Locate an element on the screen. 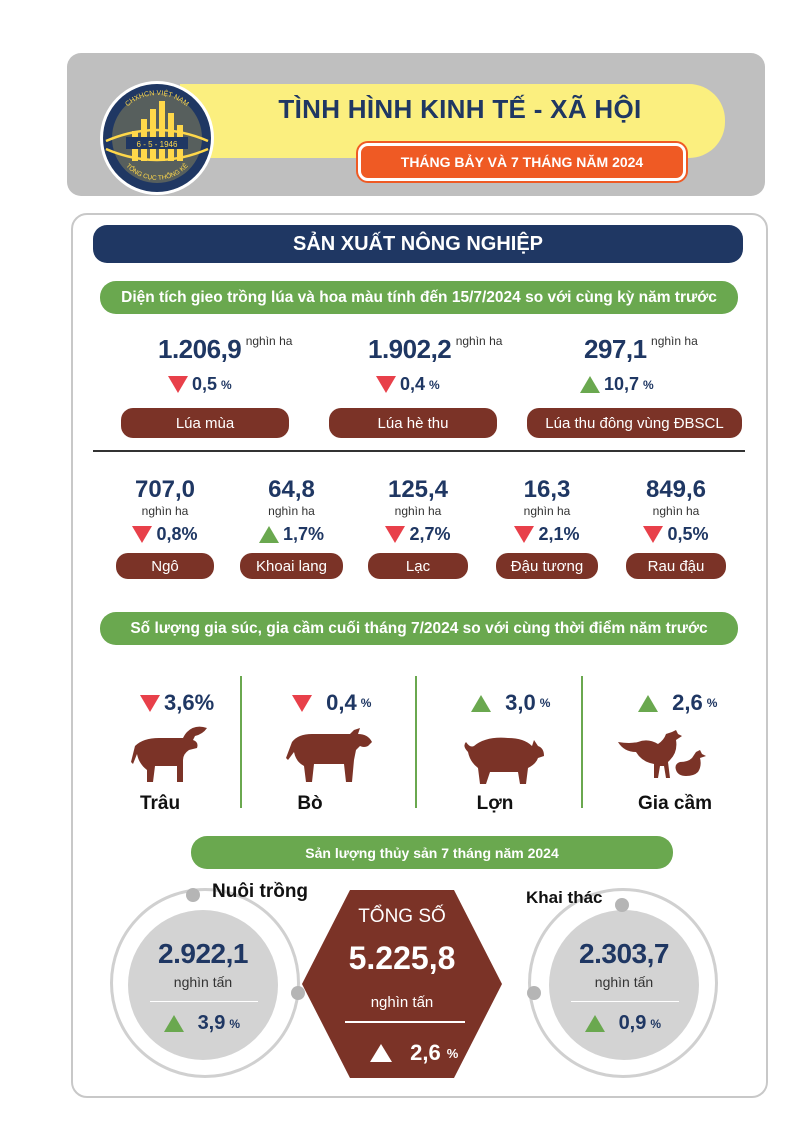  crop-main-1-label: Lúa mùa is located at coordinates (205, 423).